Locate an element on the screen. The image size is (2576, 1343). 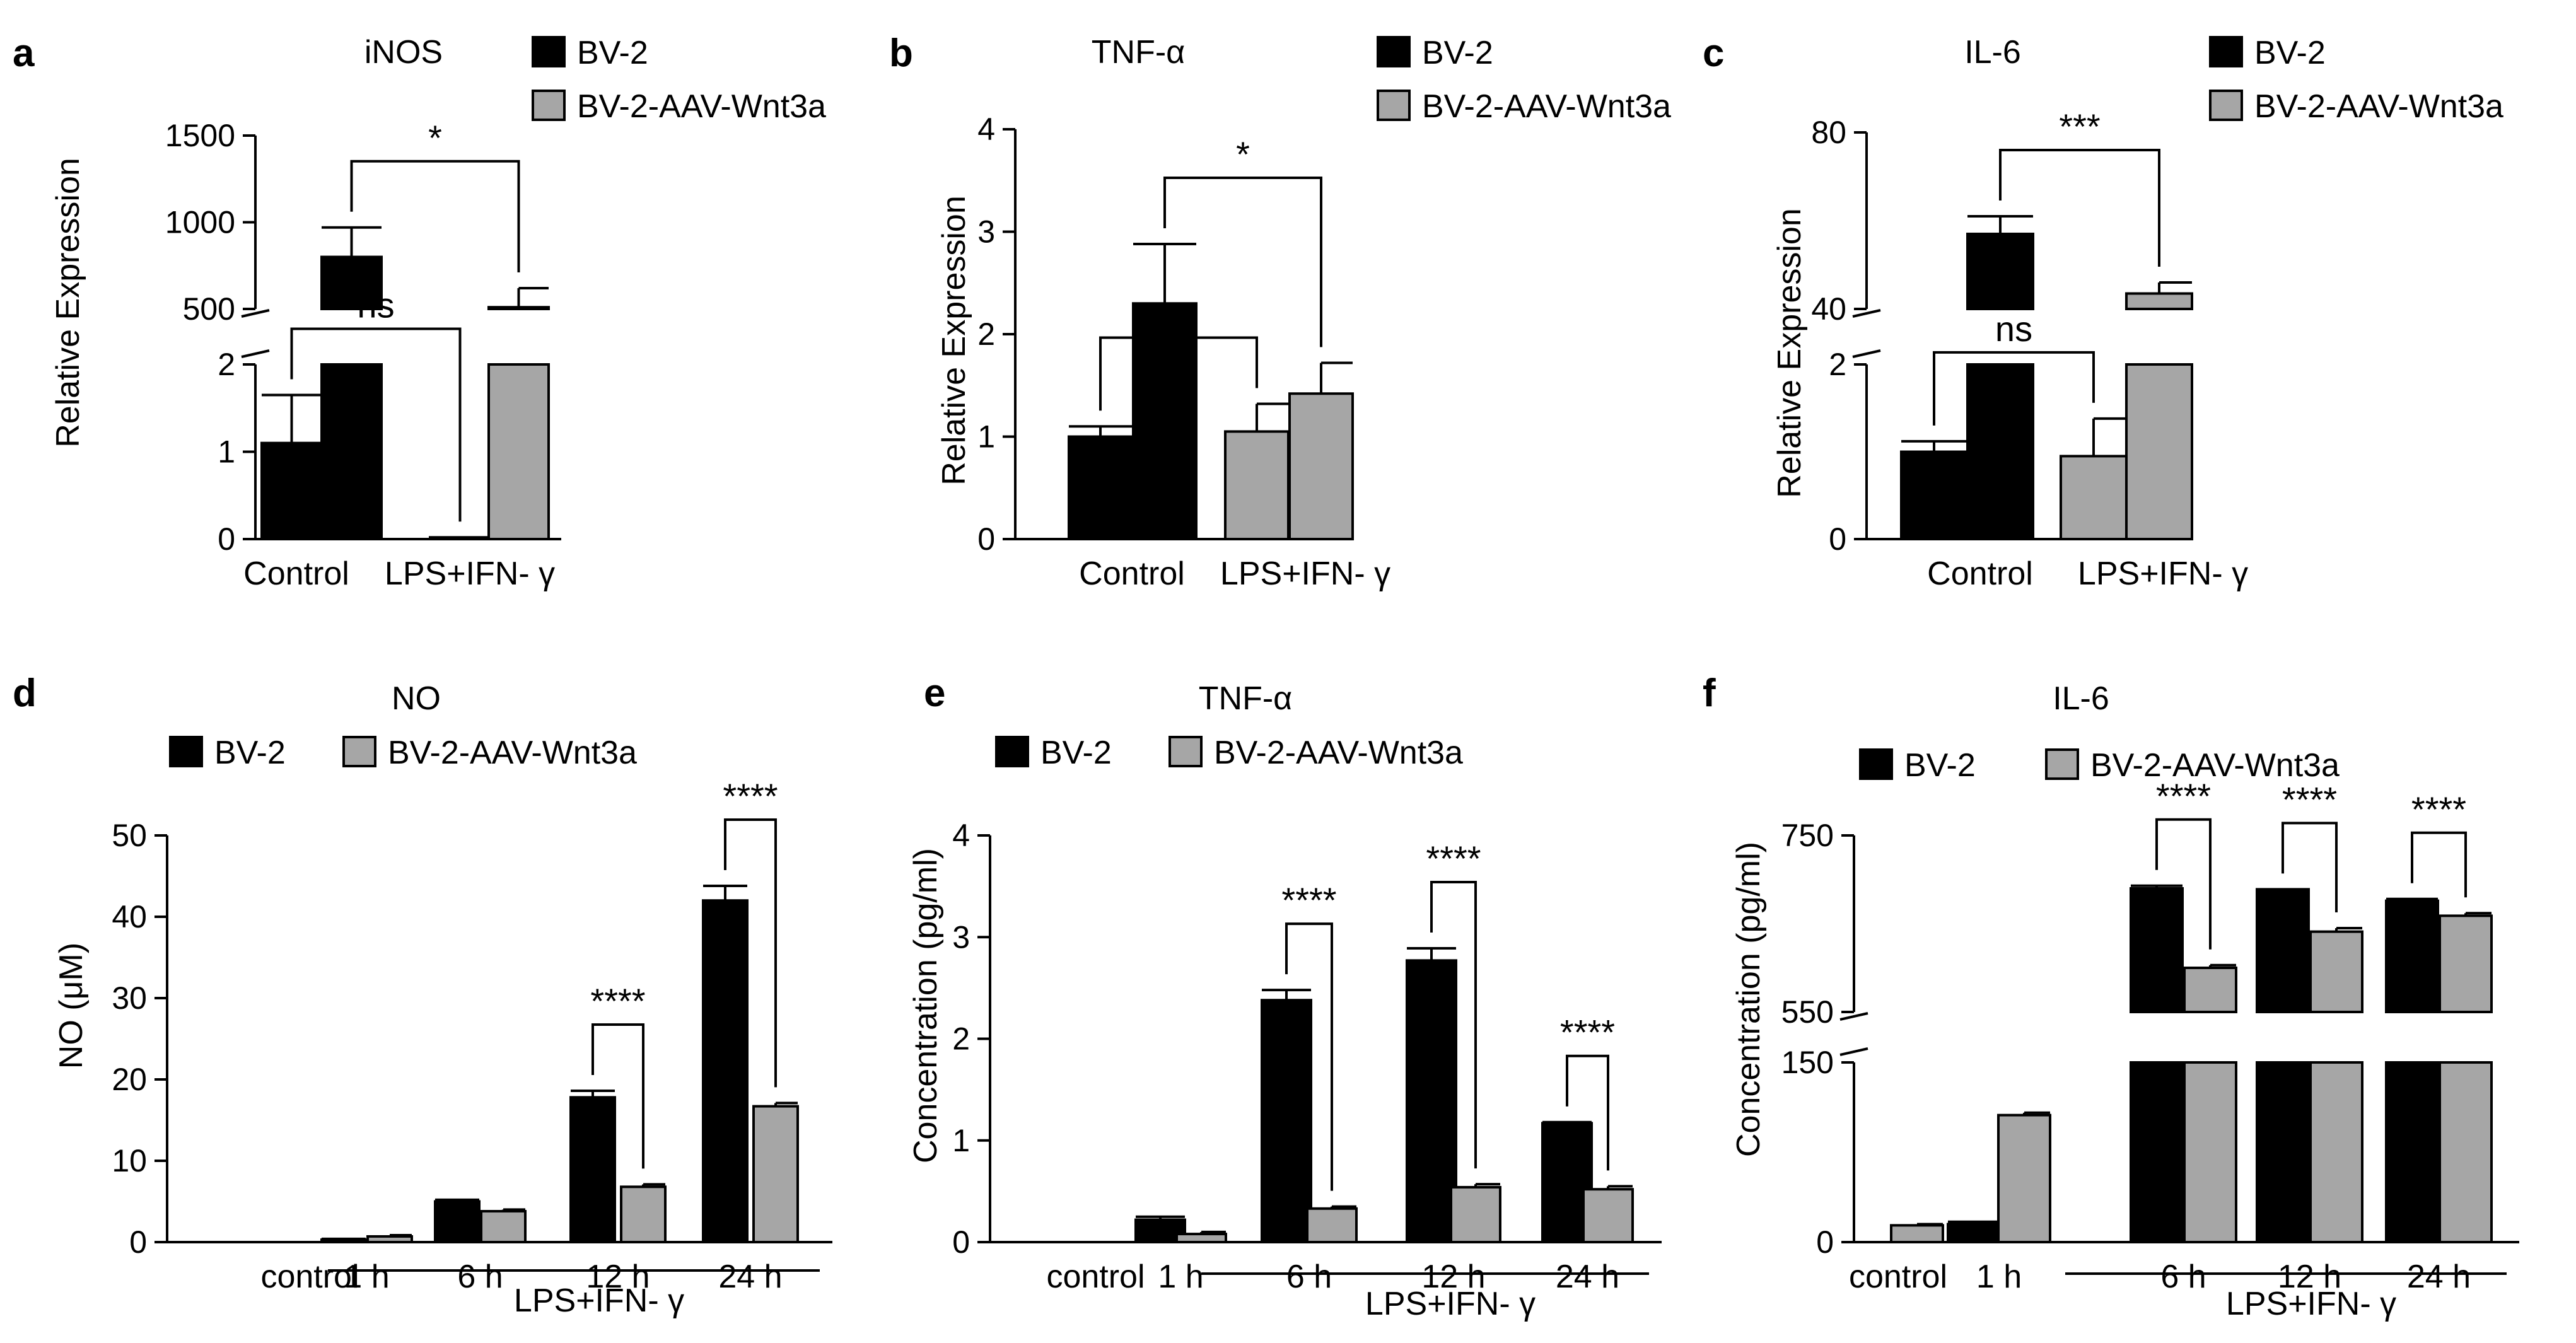
y-tick-label: 4 is located at coordinates (961, 835).